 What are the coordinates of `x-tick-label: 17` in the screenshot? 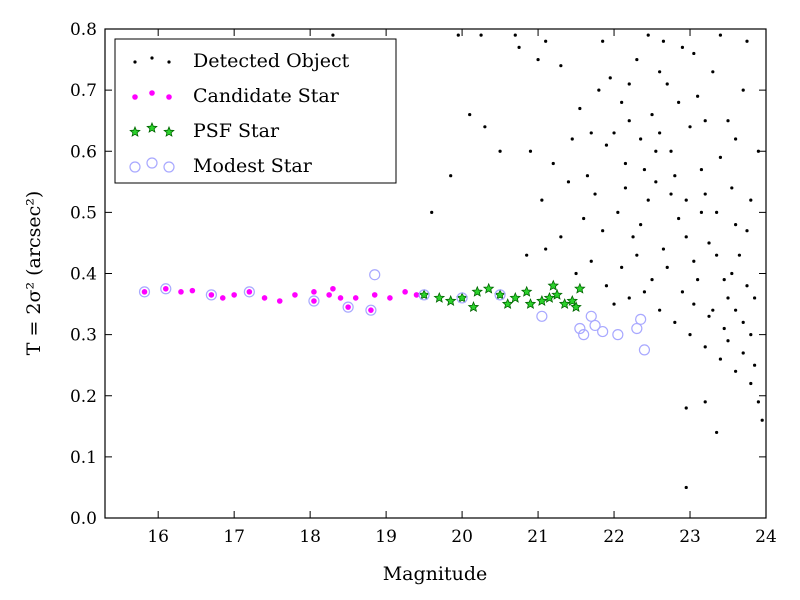 It's located at (234, 537).